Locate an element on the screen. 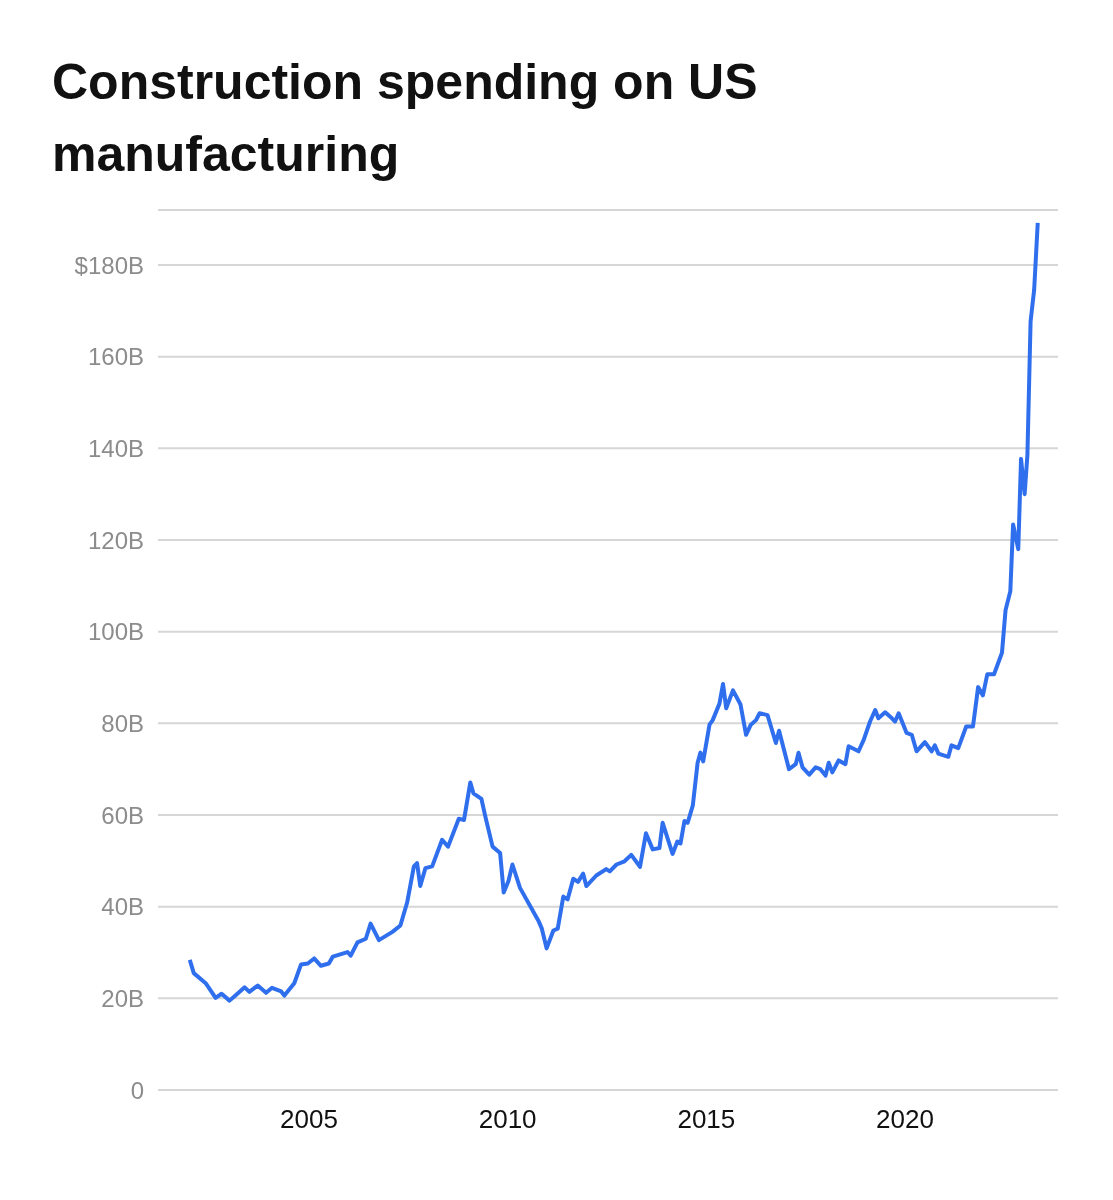  y-tick-label: 120B is located at coordinates (115, 540).